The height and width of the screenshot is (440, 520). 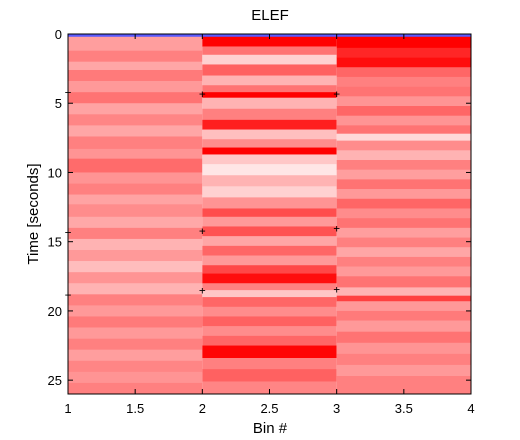 What do you see at coordinates (269, 114) in the screenshot?
I see `heatmap-cell-bin2-row10` at bounding box center [269, 114].